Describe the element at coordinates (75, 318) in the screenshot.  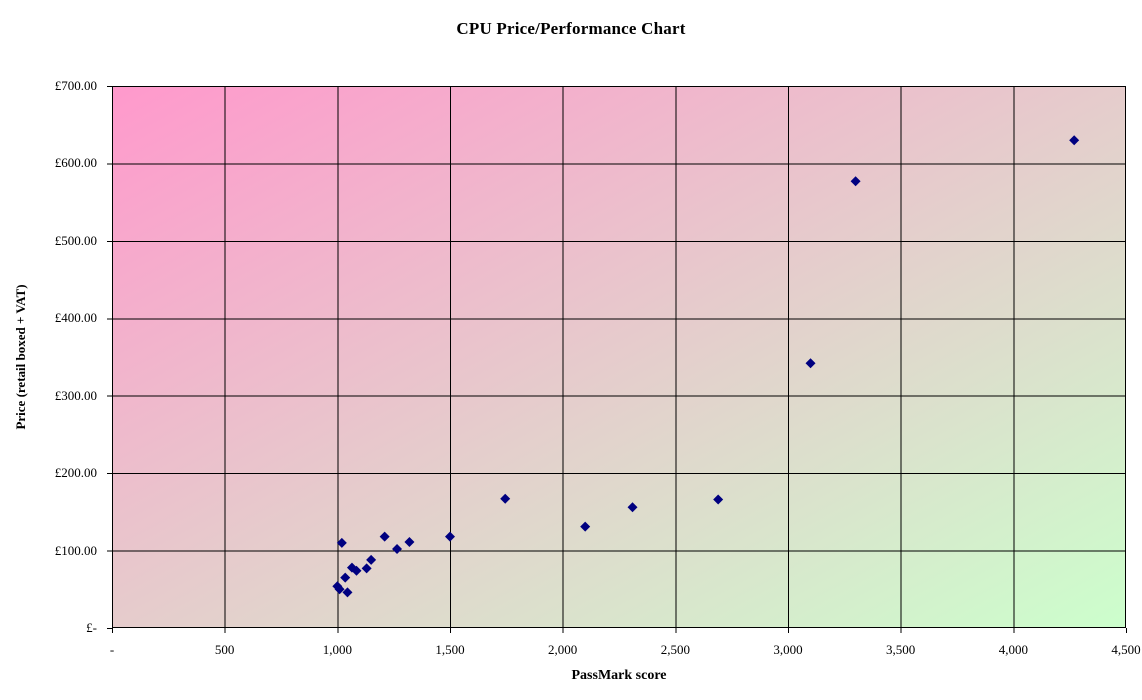
I see `y-tick-label: £400.00` at that location.